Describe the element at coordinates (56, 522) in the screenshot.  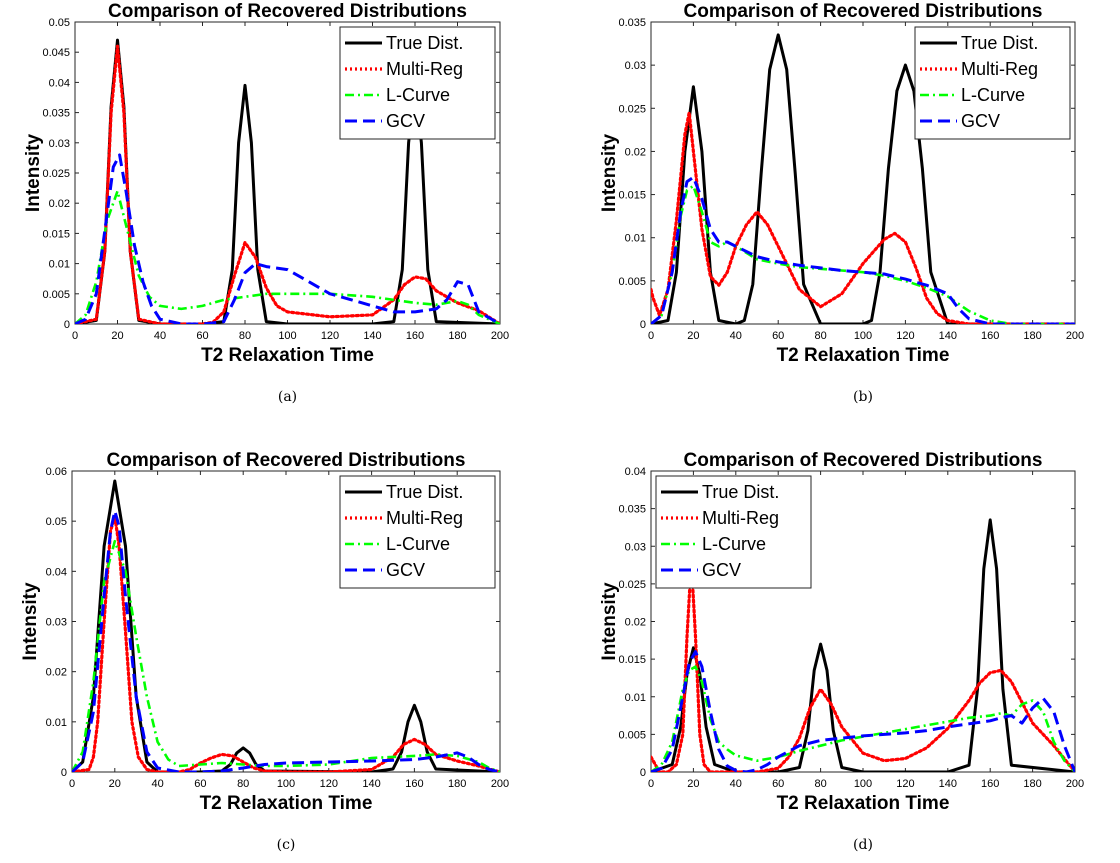
I see `y-tick-label: 0.05` at that location.